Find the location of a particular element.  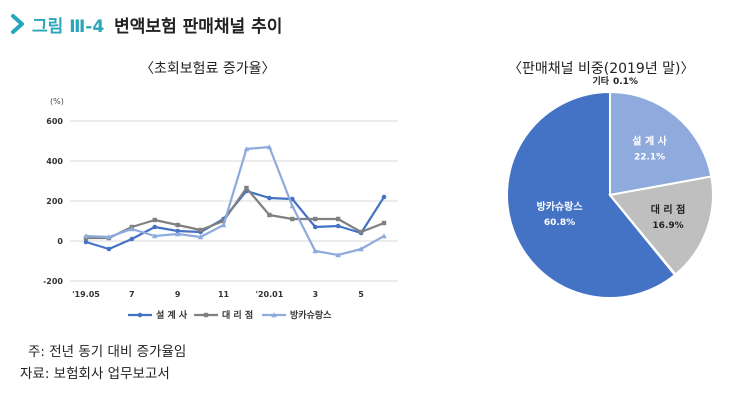

y-tick-label: 400 is located at coordinates (54, 161).